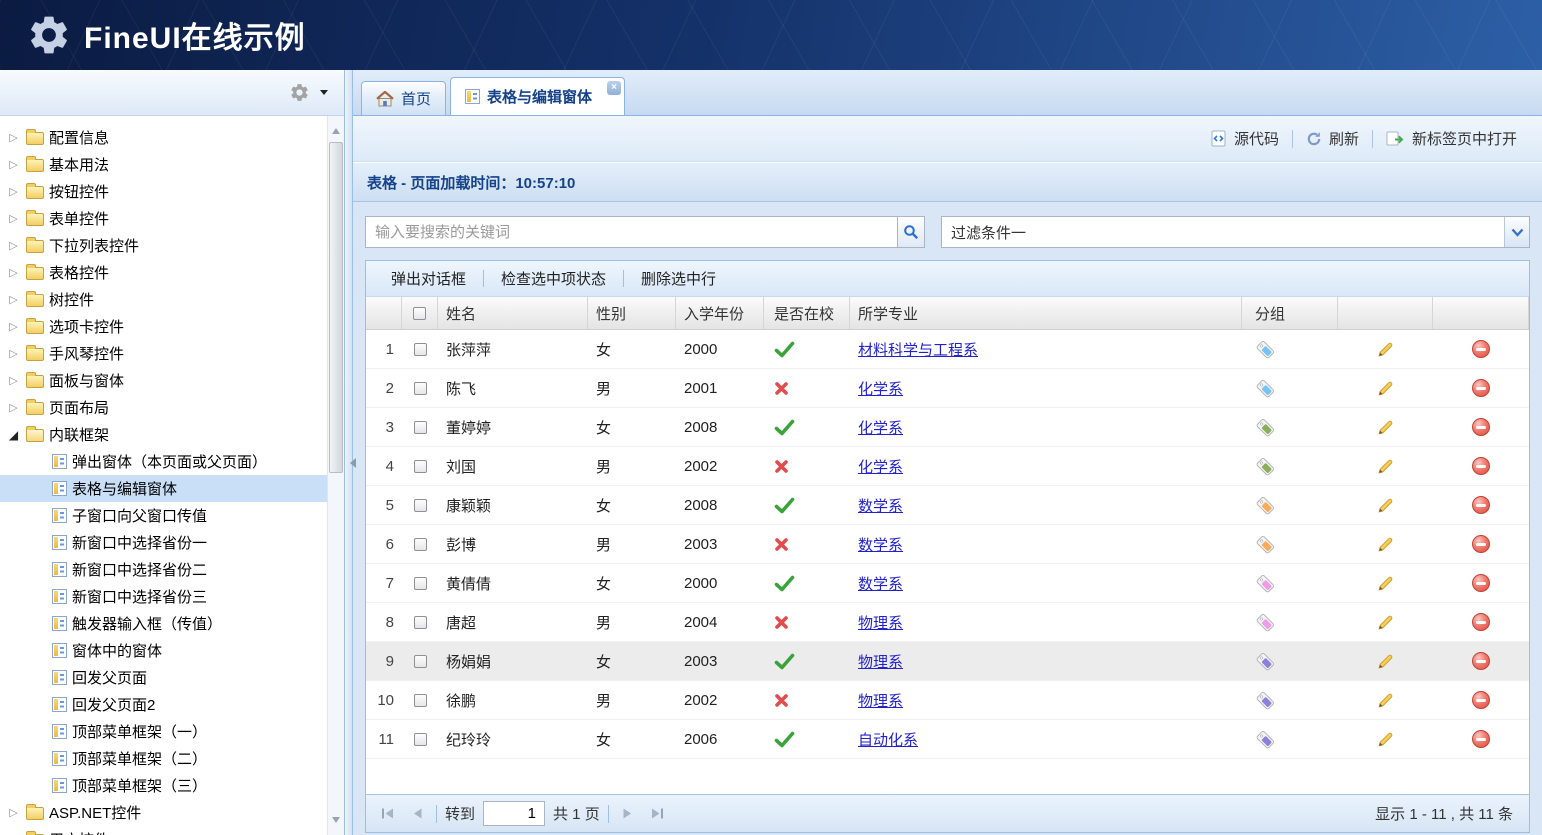  Describe the element at coordinates (404, 98) in the screenshot. I see `tab-home: 首页` at that location.